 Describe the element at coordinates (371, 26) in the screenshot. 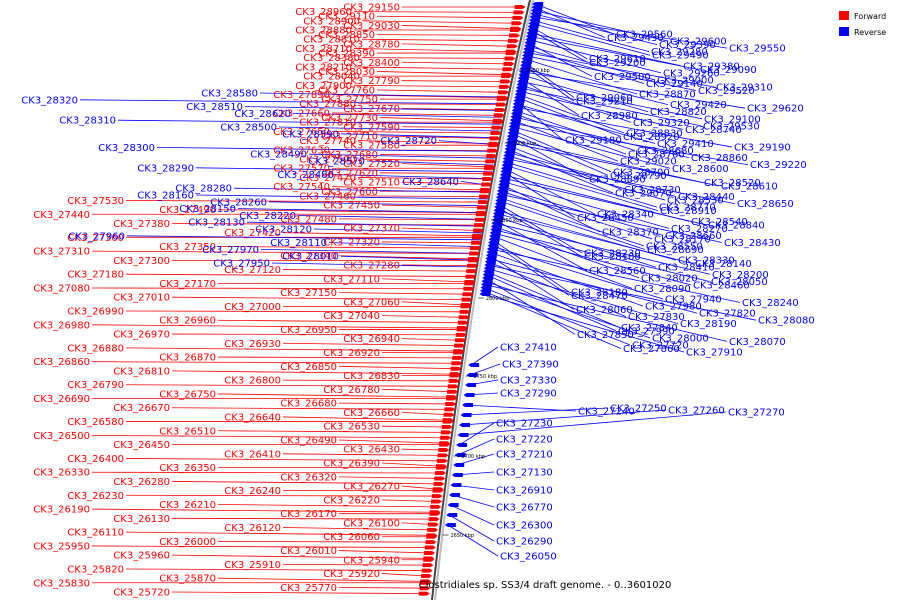

I see `forward-gene-label: CK3_29030` at that location.